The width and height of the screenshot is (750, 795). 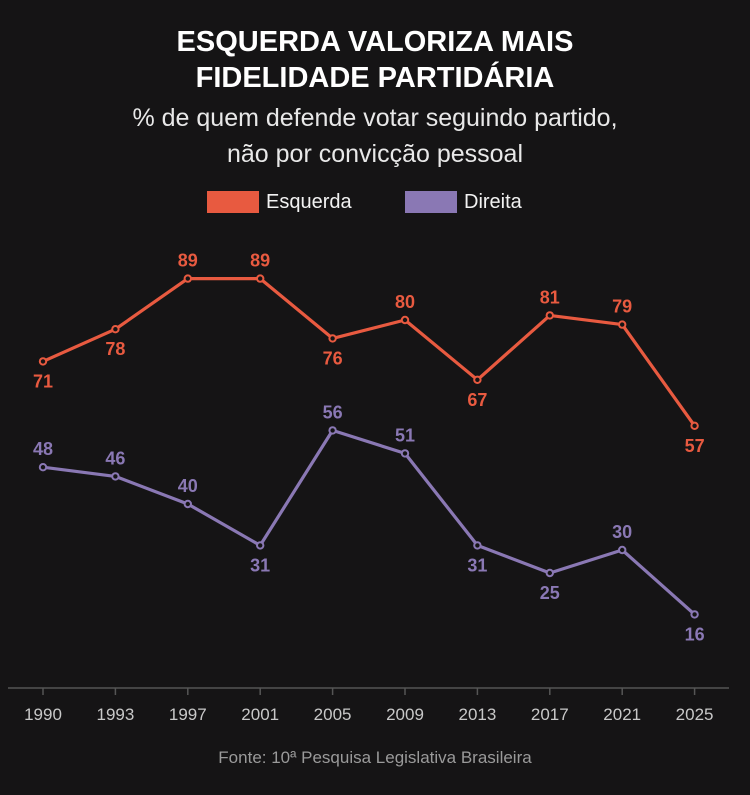 What do you see at coordinates (43, 714) in the screenshot?
I see `x-tick-label-1990: 1990` at bounding box center [43, 714].